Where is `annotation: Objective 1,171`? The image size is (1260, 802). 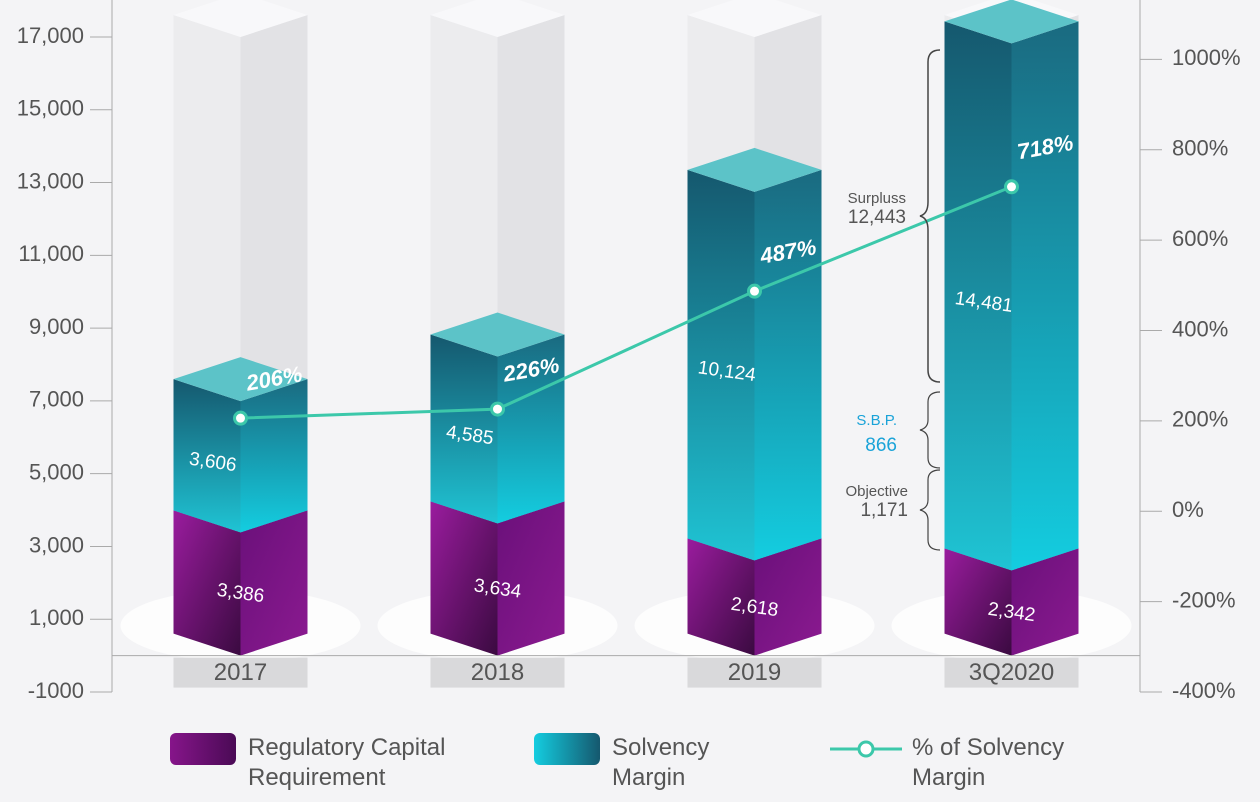
annotation: Objective 1,171 is located at coordinates (854, 502).